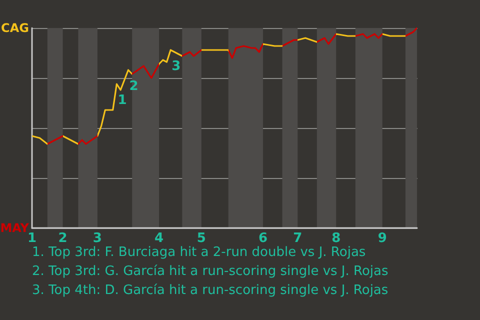 This screenshot has height=320, width=480. What do you see at coordinates (159, 238) in the screenshot?
I see `x-tick-label: 4` at bounding box center [159, 238].